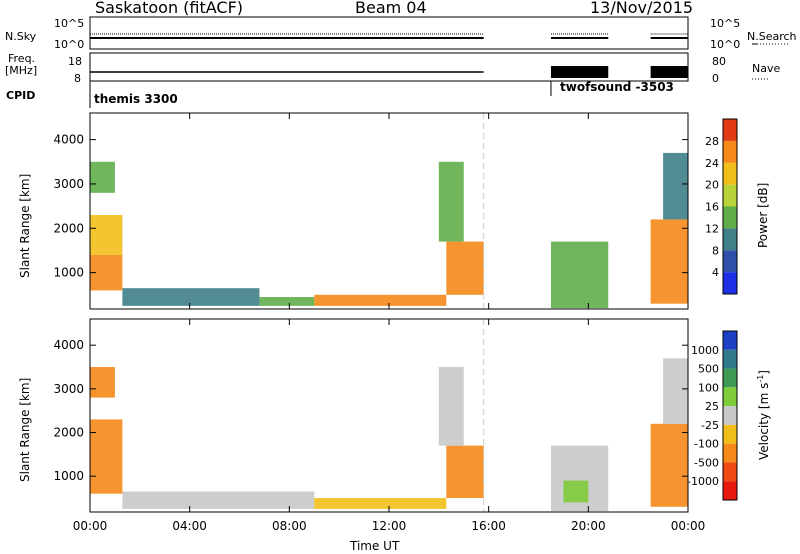 The image size is (800, 554). Describe the element at coordinates (69, 44) in the screenshot. I see `nsky-tick-bottom: 10^0` at that location.